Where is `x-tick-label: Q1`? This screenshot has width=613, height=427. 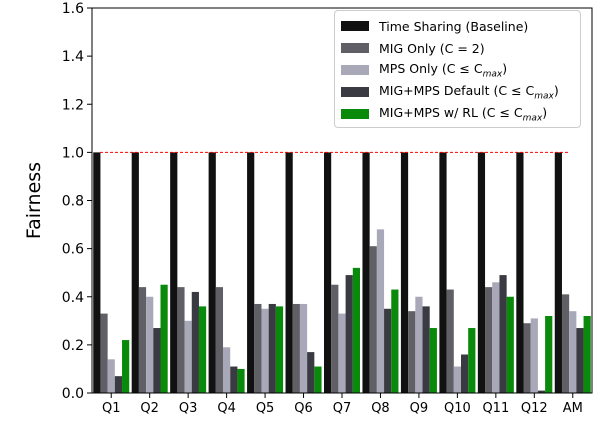
x-tick-label: Q1 is located at coordinates (111, 408).